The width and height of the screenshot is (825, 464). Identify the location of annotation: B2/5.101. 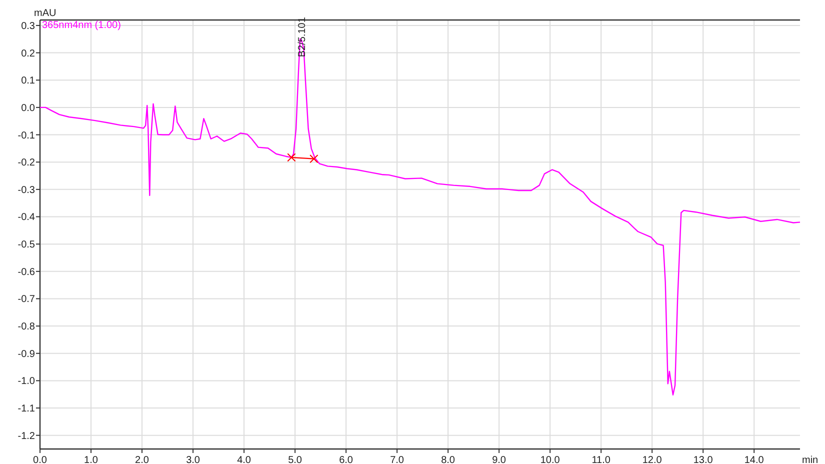
(302, 37).